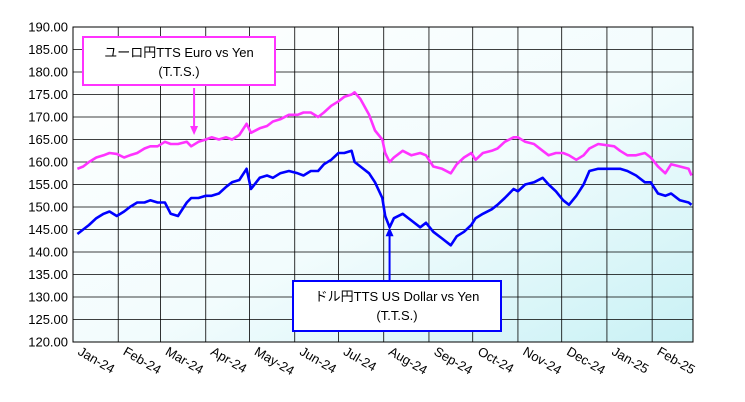 Image resolution: width=745 pixels, height=402 pixels. What do you see at coordinates (48, 229) in the screenshot?
I see `y-tick-label: 145.00` at bounding box center [48, 229].